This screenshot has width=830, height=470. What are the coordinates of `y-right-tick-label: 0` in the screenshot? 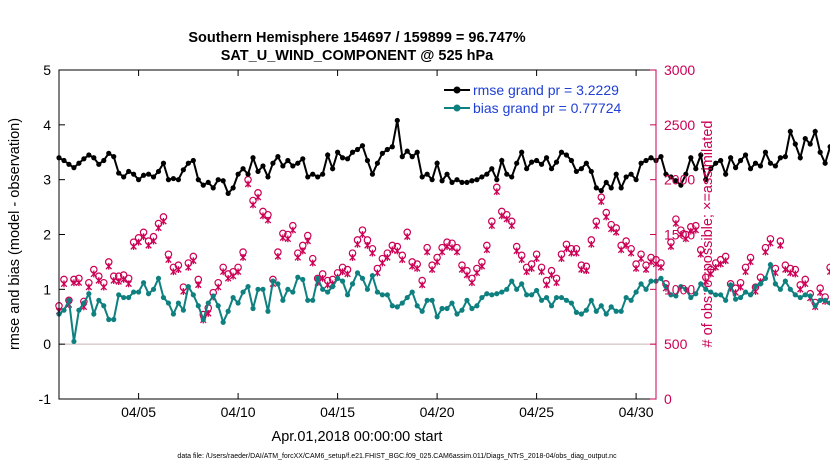 It's located at (668, 399).